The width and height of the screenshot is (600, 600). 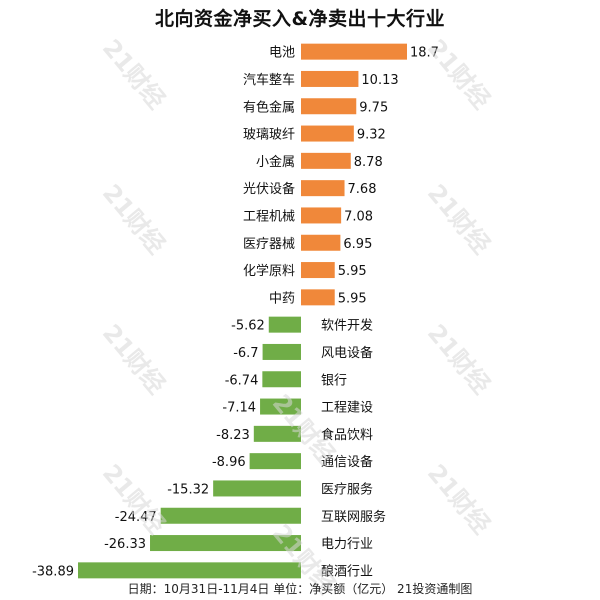 I want to click on category-label: 中药, so click(x=282, y=298).